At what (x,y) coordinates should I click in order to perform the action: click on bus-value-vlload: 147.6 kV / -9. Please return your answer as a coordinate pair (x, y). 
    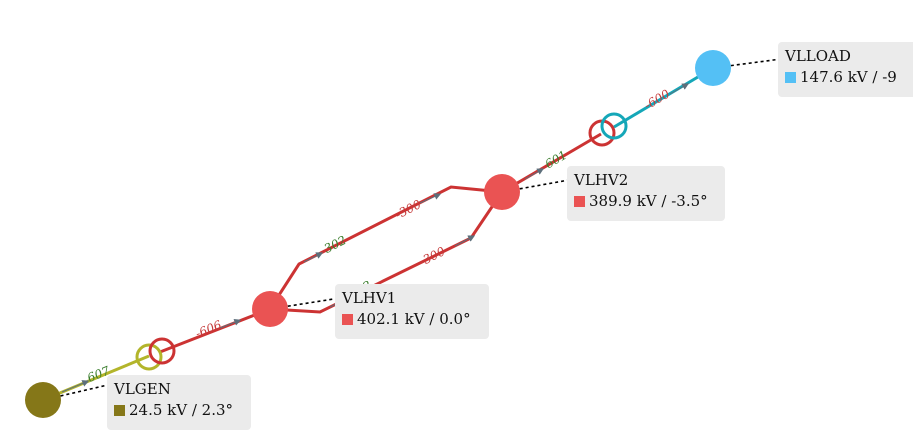
    Looking at the image, I should click on (848, 77).